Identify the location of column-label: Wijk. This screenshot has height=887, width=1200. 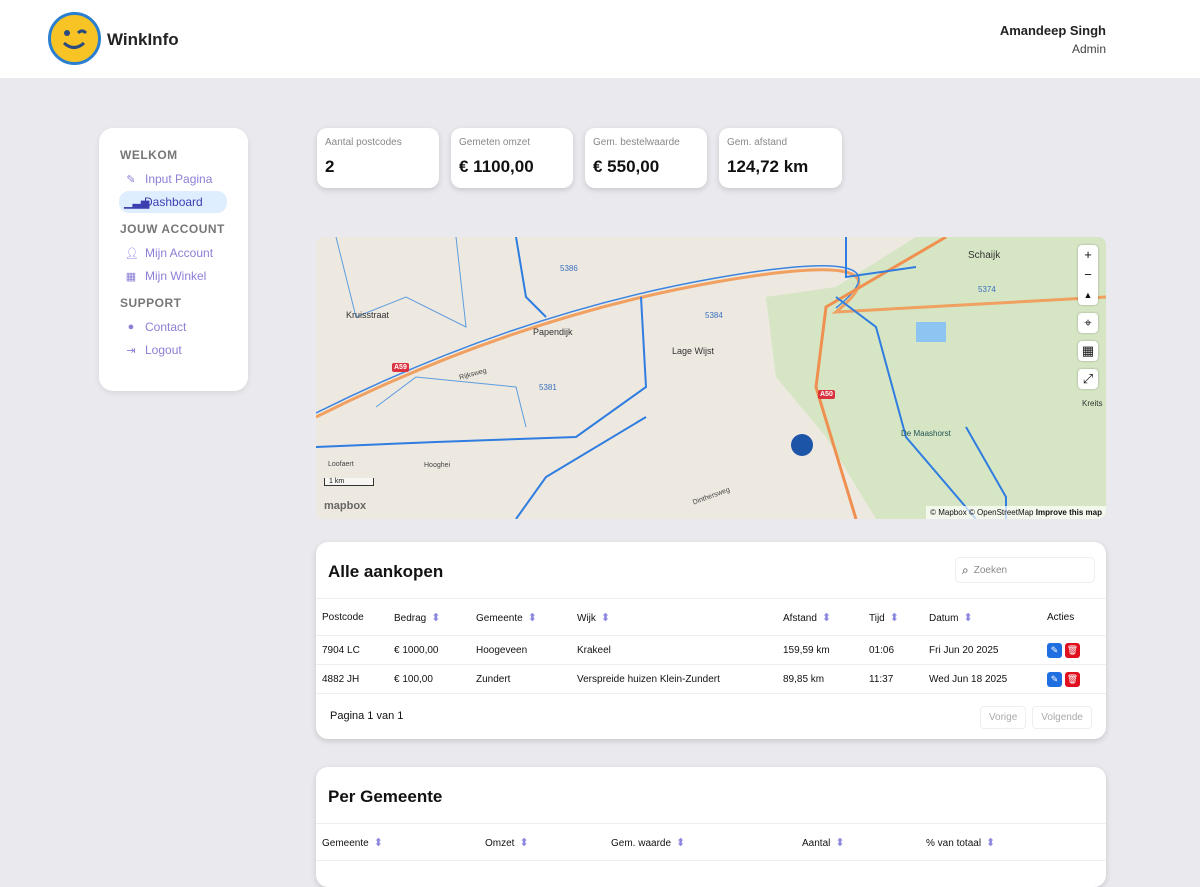
(586, 618).